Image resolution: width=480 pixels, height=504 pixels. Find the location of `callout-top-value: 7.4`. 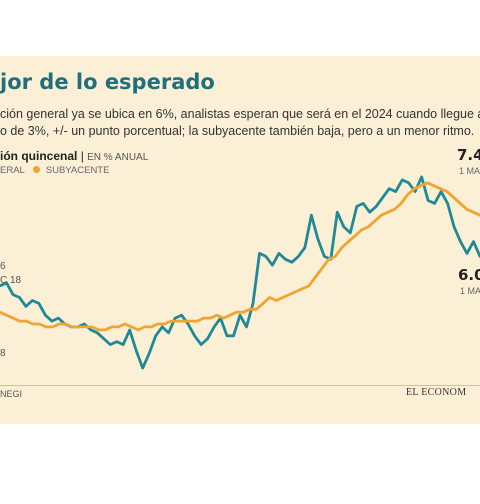

callout-top-value: 7.4 is located at coordinates (468, 155).